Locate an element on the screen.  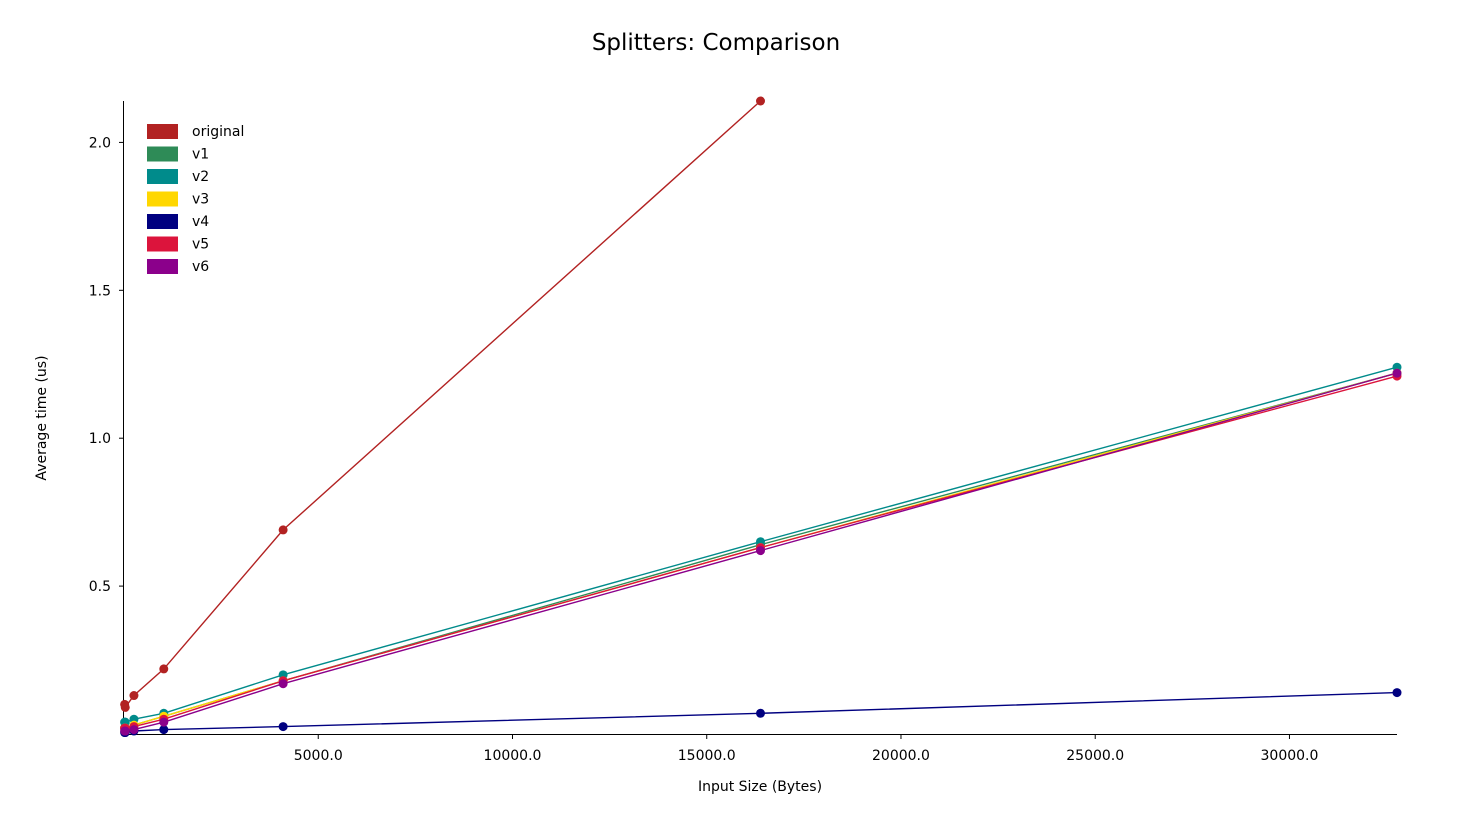
legend-label-v6: v6 is located at coordinates (200, 267).